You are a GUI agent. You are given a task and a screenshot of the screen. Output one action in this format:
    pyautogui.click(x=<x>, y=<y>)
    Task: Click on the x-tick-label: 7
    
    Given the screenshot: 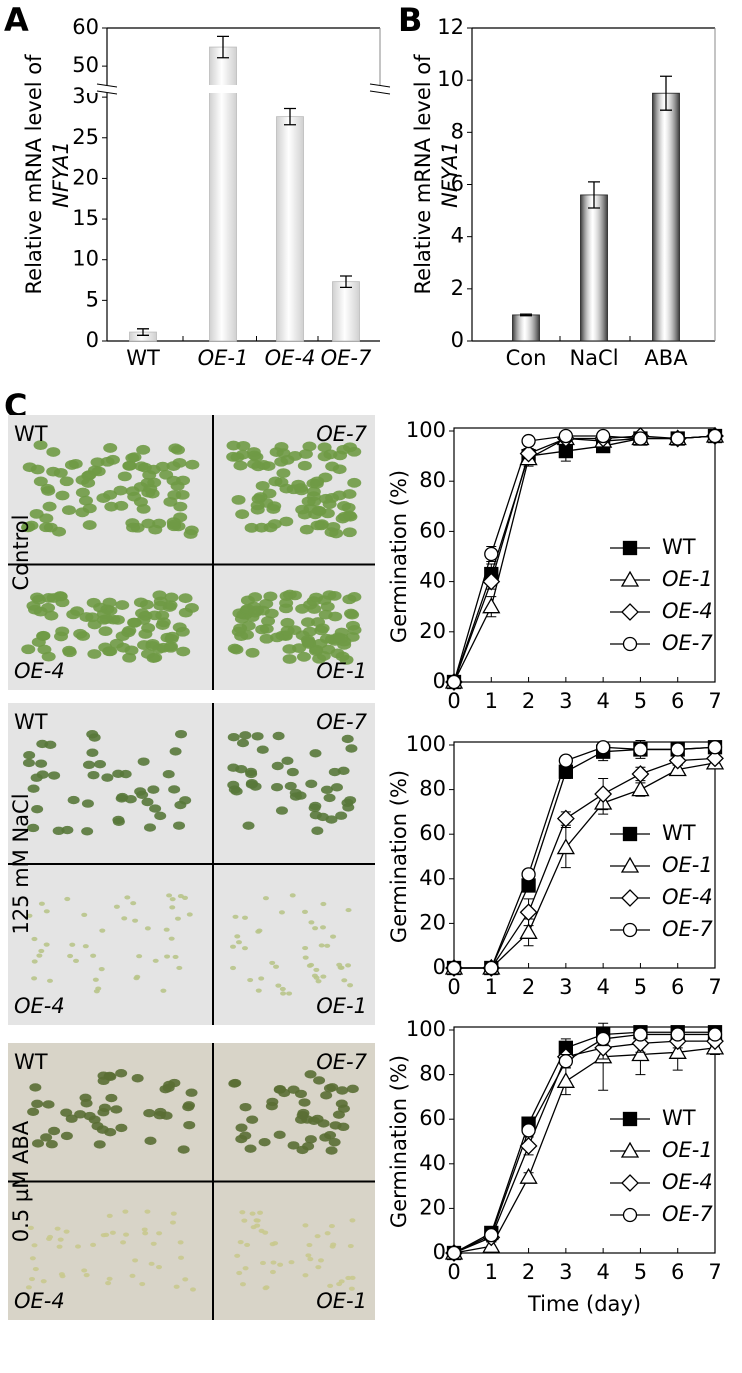 What is the action you would take?
    pyautogui.click(x=714, y=701)
    